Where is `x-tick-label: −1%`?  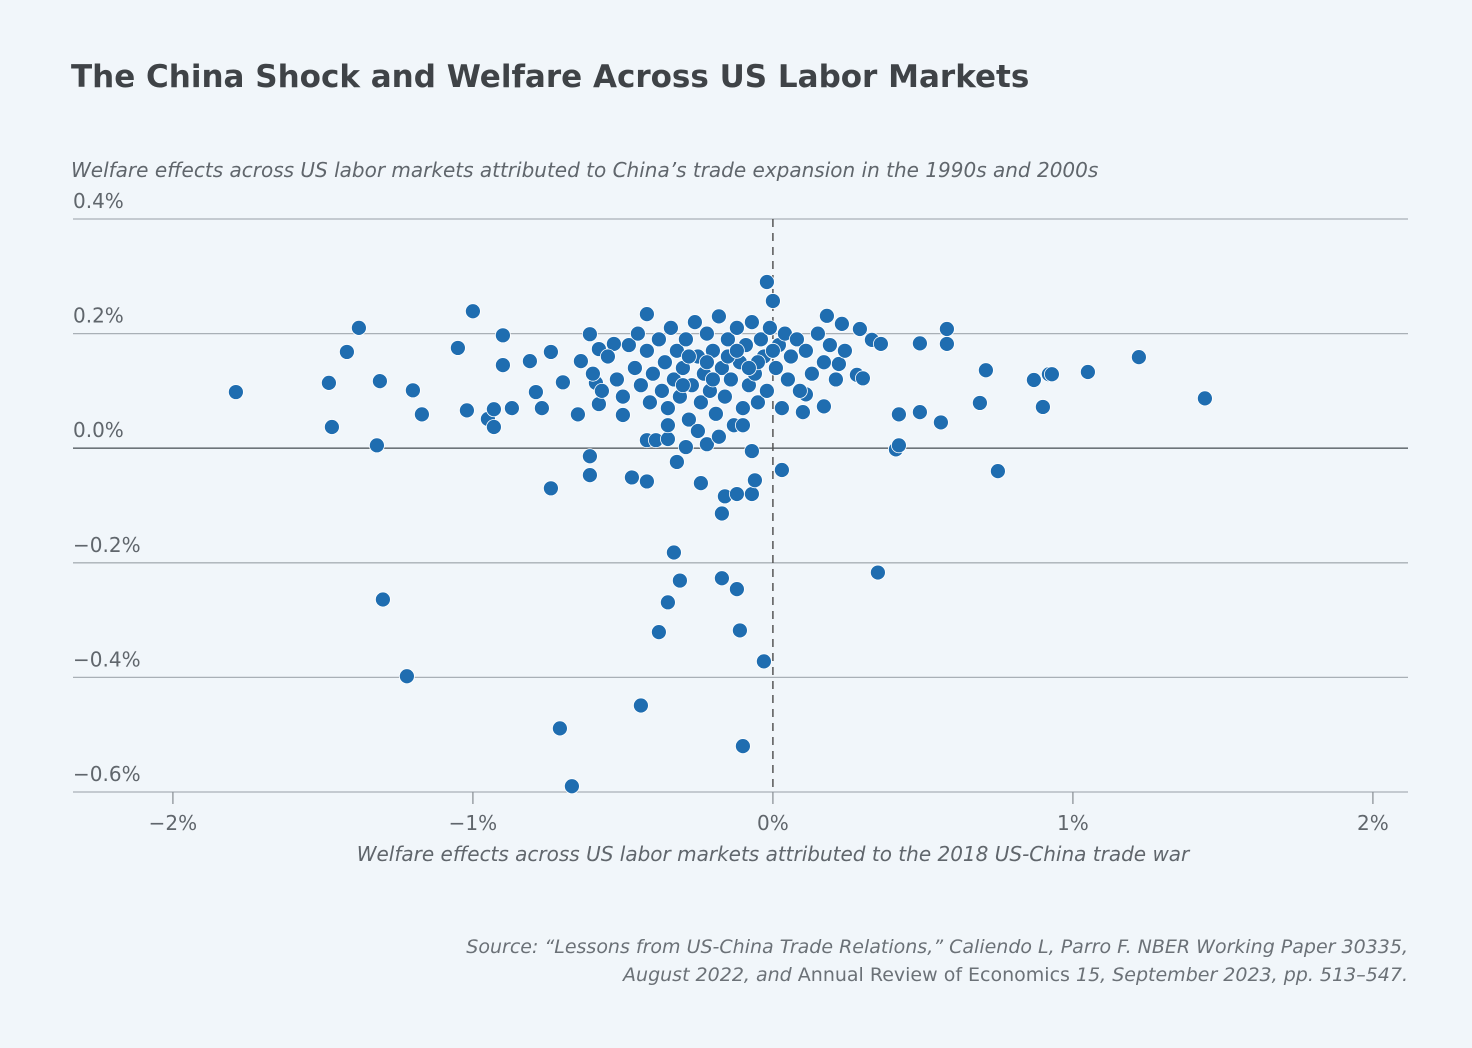
x-tick-label: −1% is located at coordinates (473, 823).